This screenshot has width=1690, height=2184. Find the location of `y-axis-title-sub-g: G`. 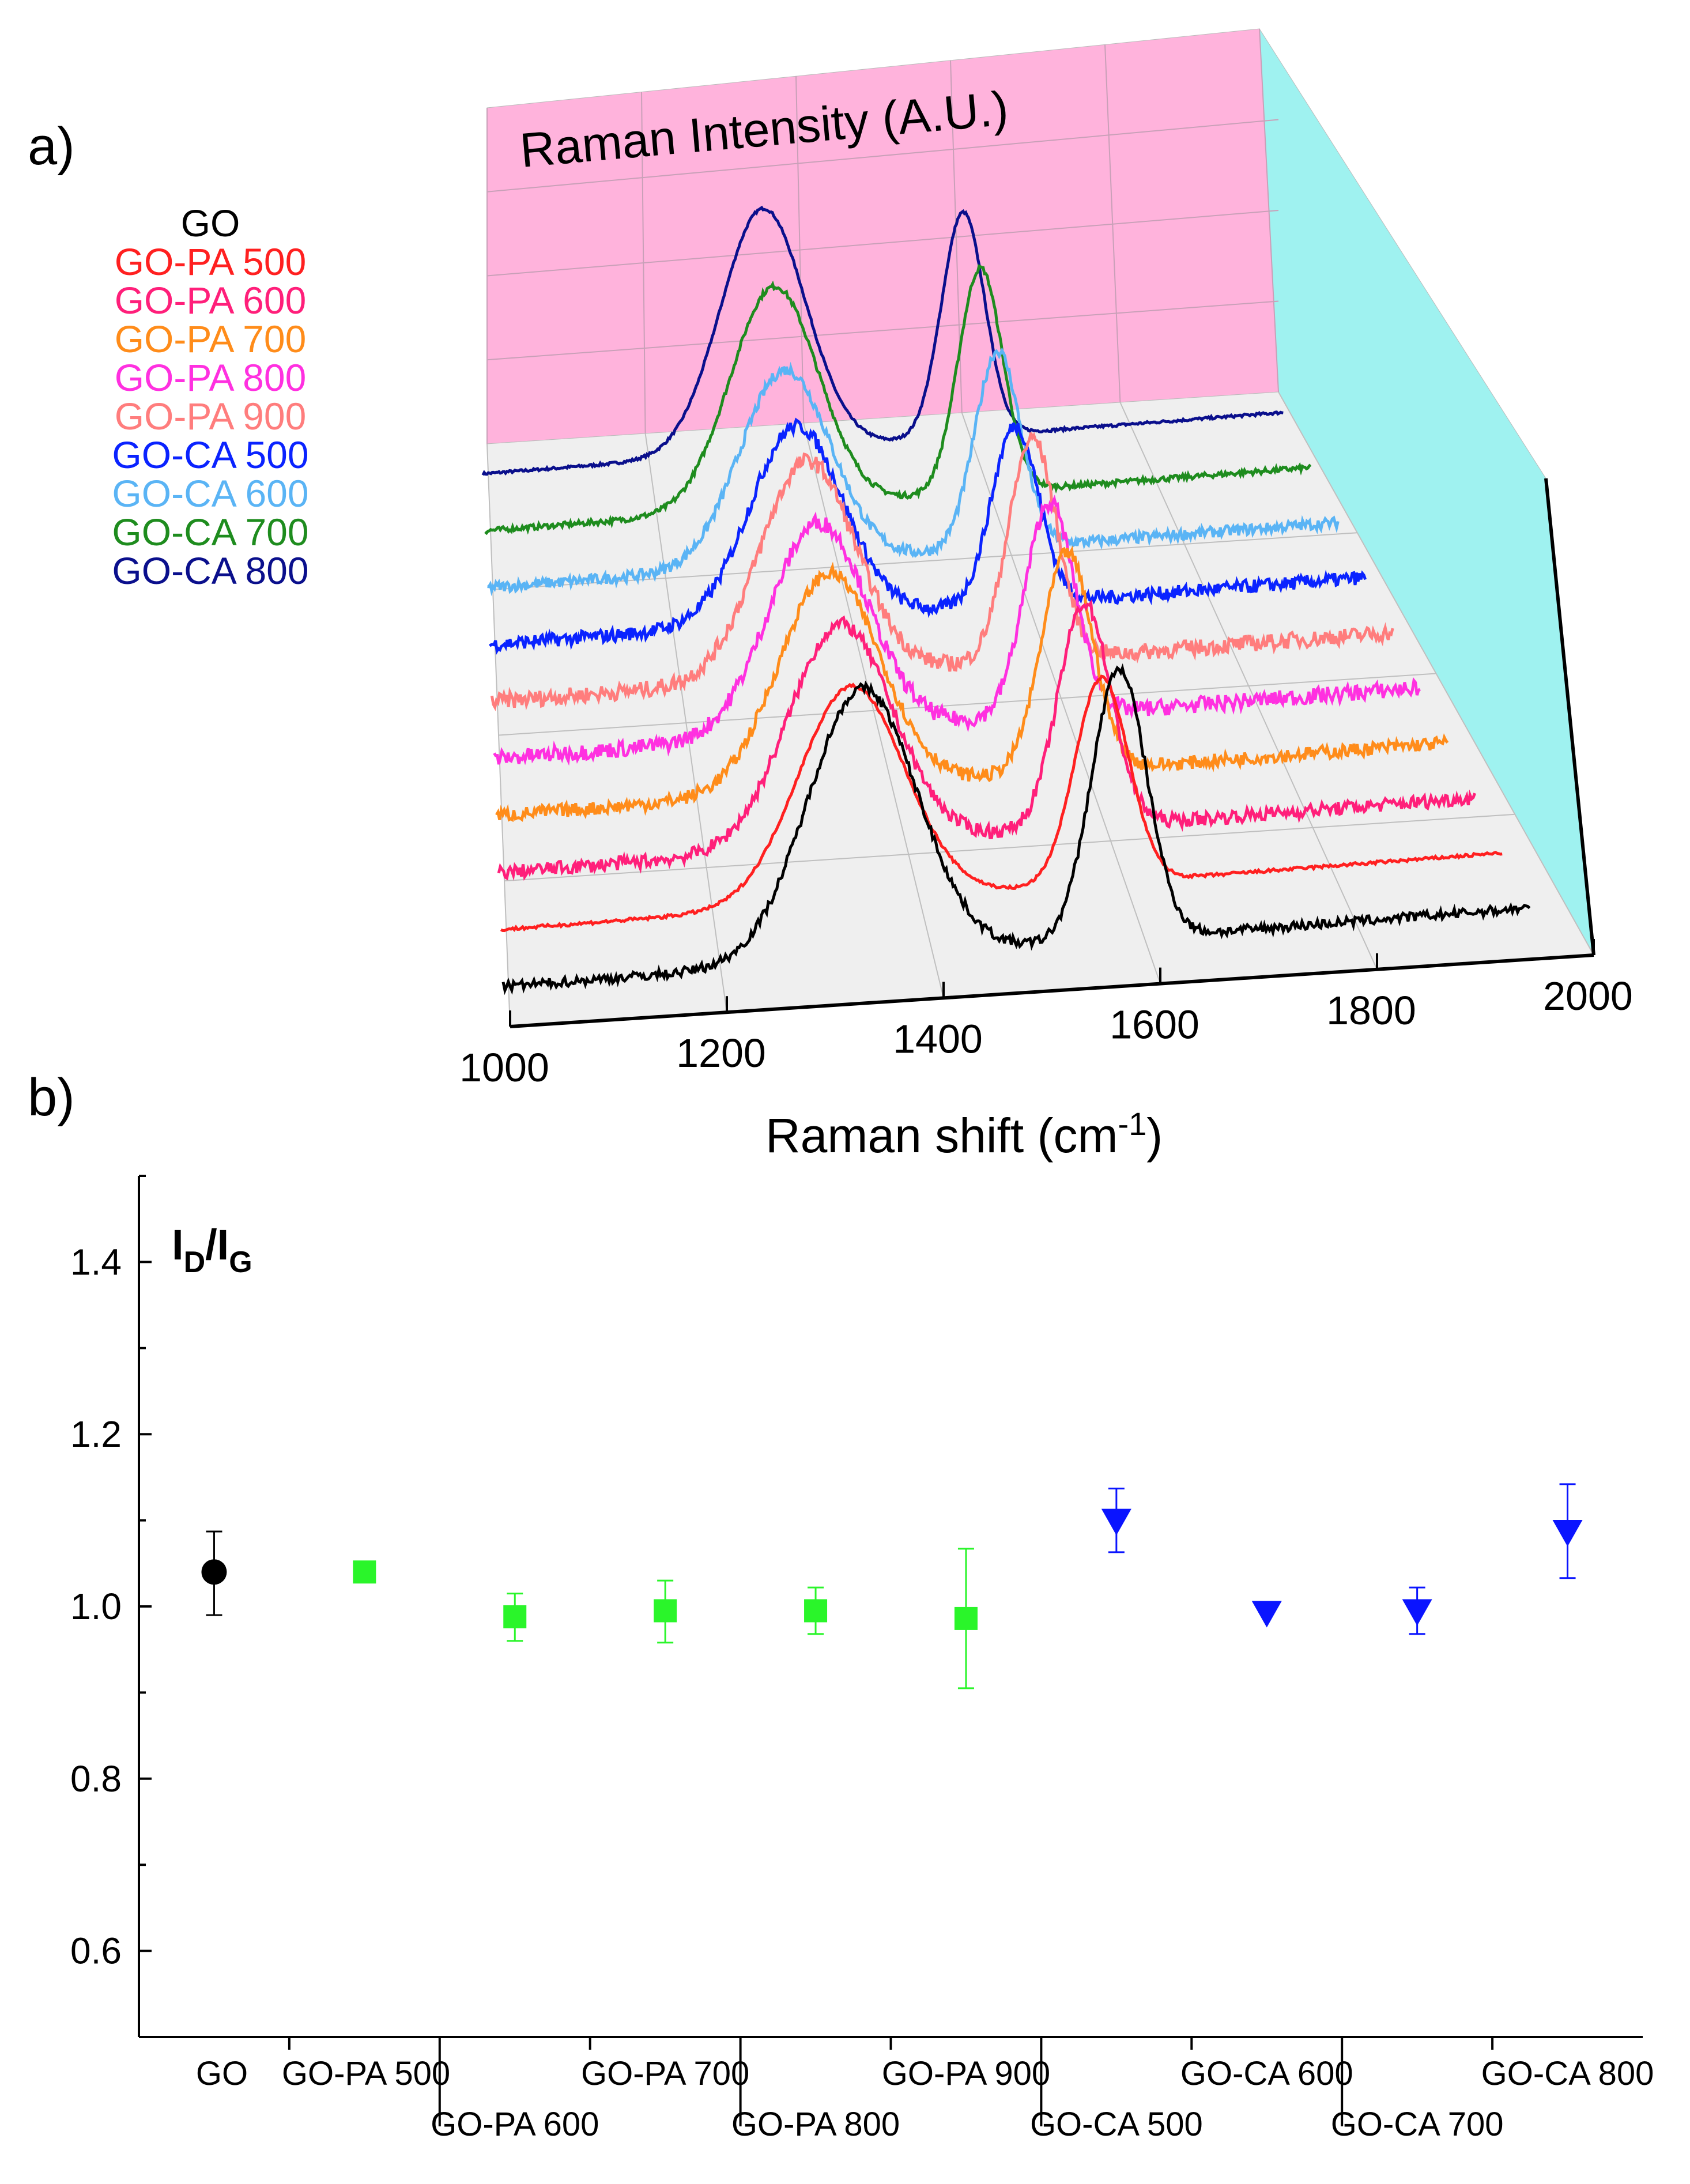

y-axis-title-sub-g: G is located at coordinates (241, 1262).